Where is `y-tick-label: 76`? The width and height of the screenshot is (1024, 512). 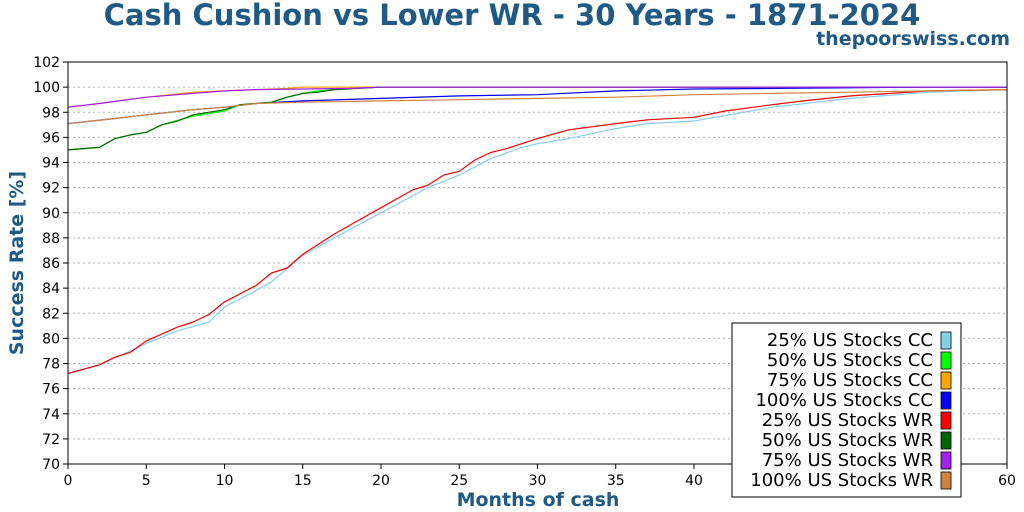 y-tick-label: 76 is located at coordinates (51, 390).